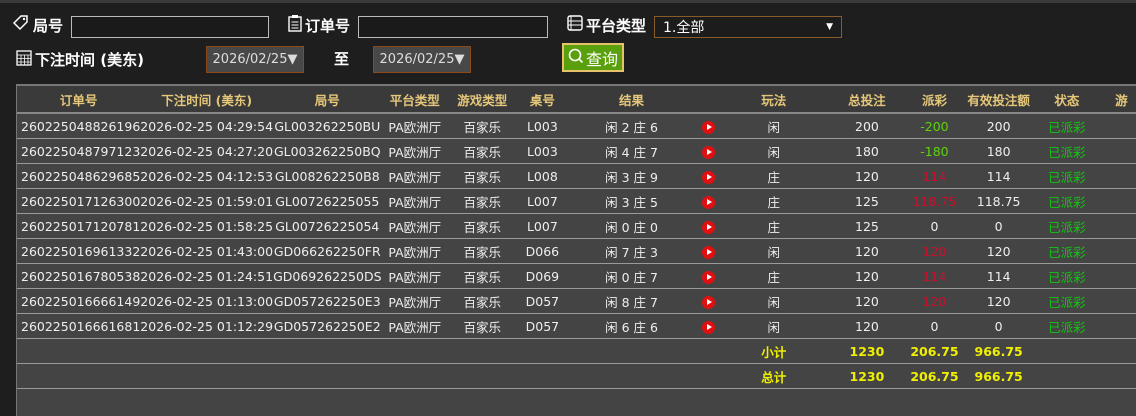 This screenshot has width=1136, height=416. Describe the element at coordinates (79, 276) in the screenshot. I see `cell-order-no: 260225016780538` at that location.